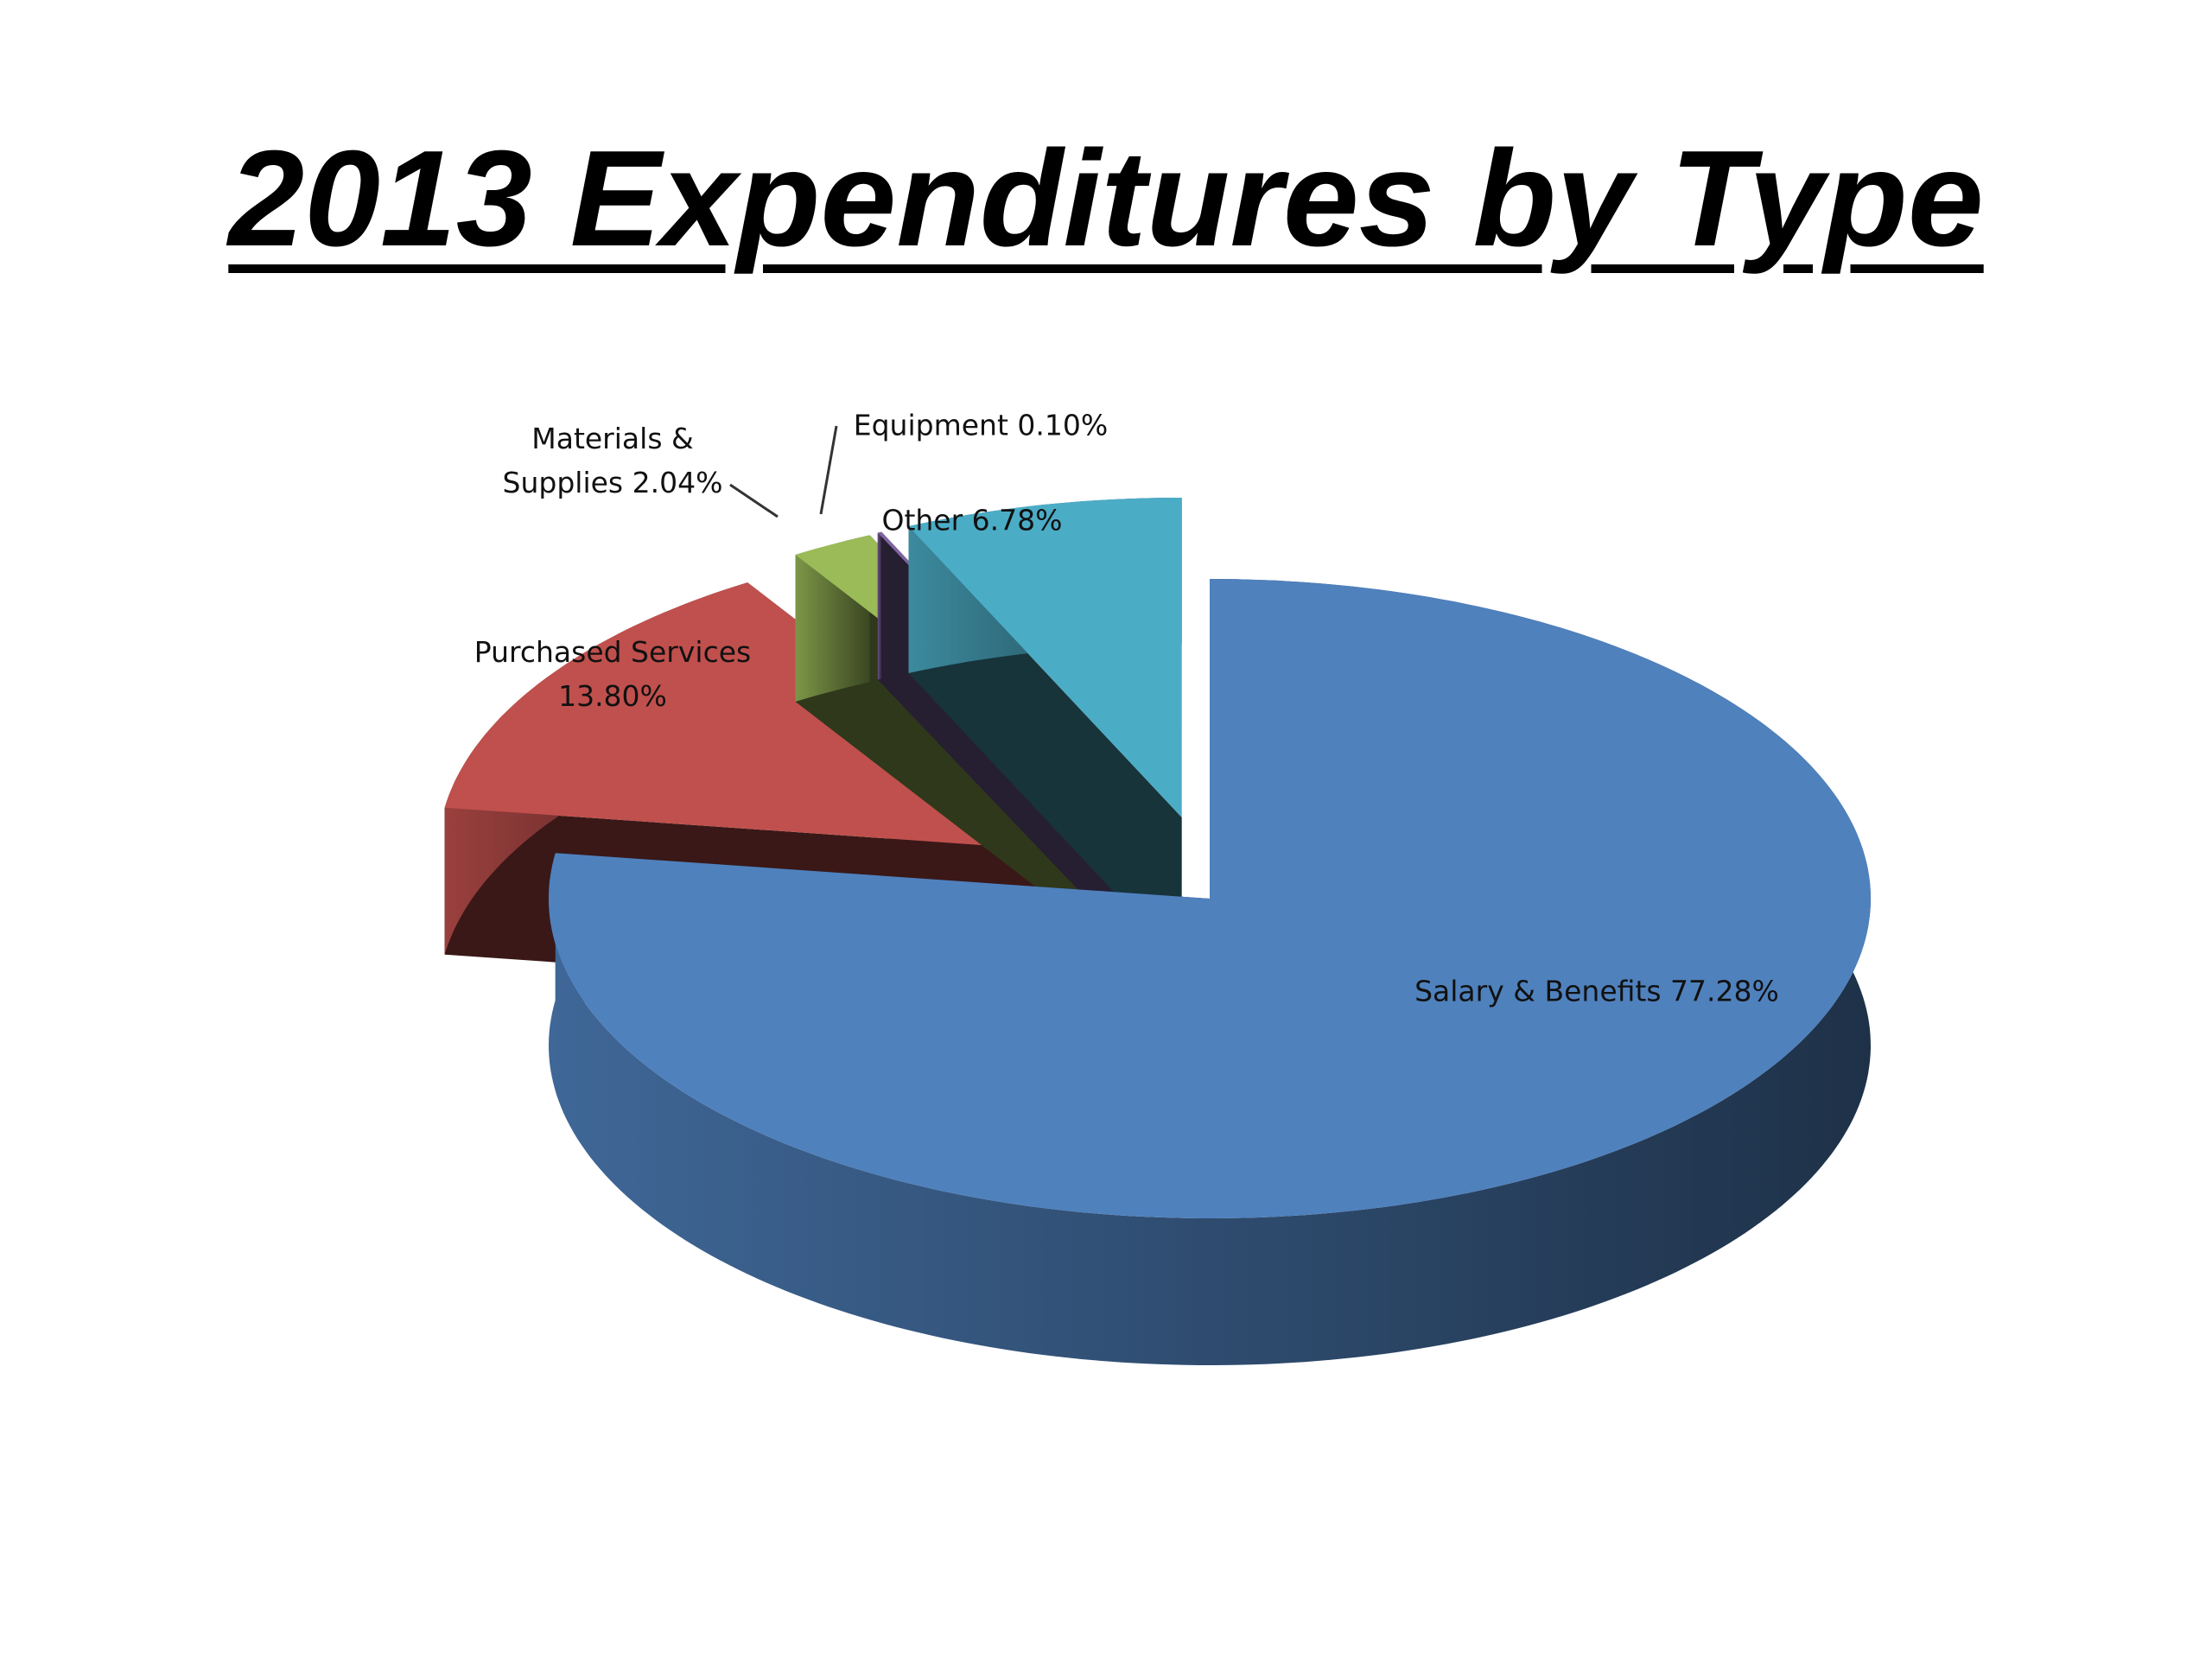 The image size is (2212, 1659). Describe the element at coordinates (1538, 991) in the screenshot. I see `category-label: Salary & Benefits` at that location.